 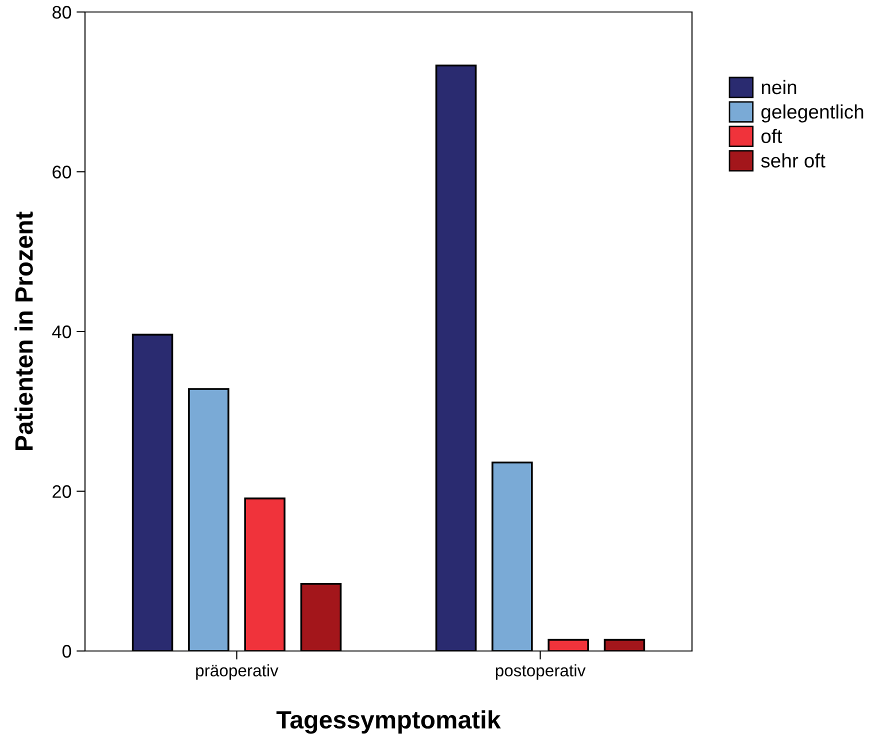 What do you see at coordinates (779, 87) in the screenshot?
I see `legend-label: nein` at bounding box center [779, 87].